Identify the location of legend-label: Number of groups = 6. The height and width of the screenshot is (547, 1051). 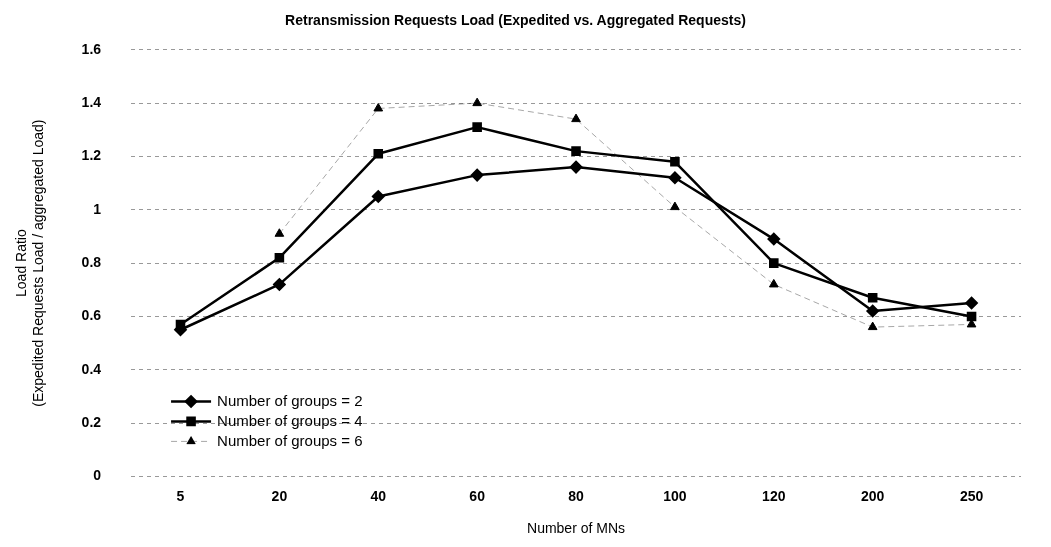
(290, 440).